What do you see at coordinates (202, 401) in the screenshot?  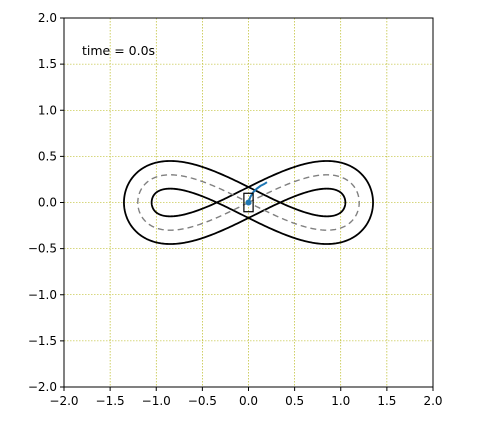 I see `x-tick-label: −0.5` at bounding box center [202, 401].